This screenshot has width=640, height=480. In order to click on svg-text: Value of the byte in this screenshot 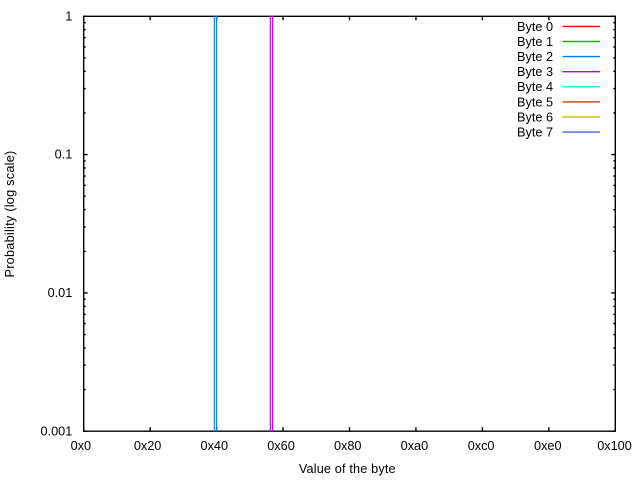, I will do `click(347, 469)`.